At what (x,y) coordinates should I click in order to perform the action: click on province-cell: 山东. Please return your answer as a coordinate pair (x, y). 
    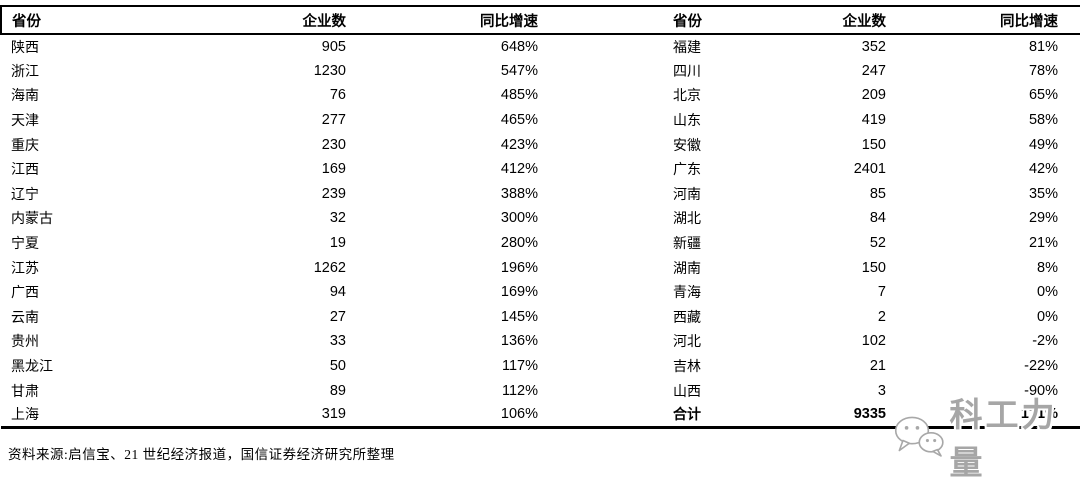
    Looking at the image, I should click on (687, 122).